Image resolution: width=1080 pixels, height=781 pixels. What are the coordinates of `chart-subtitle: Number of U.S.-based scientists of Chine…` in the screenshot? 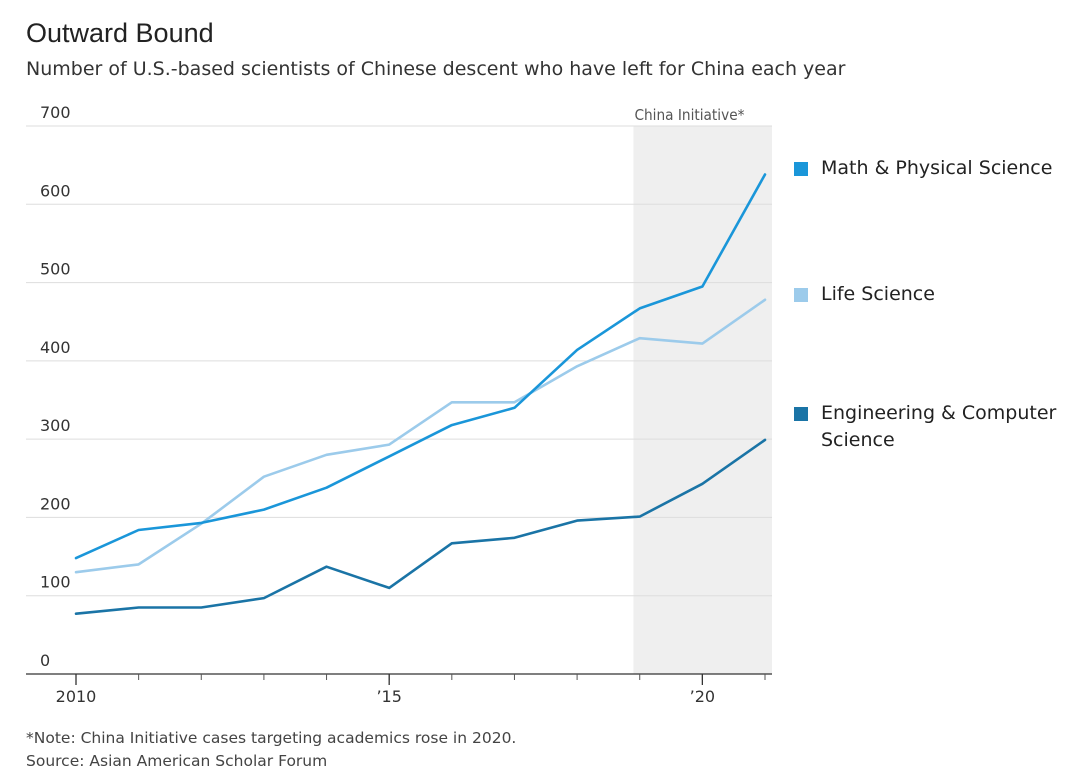 It's located at (436, 69).